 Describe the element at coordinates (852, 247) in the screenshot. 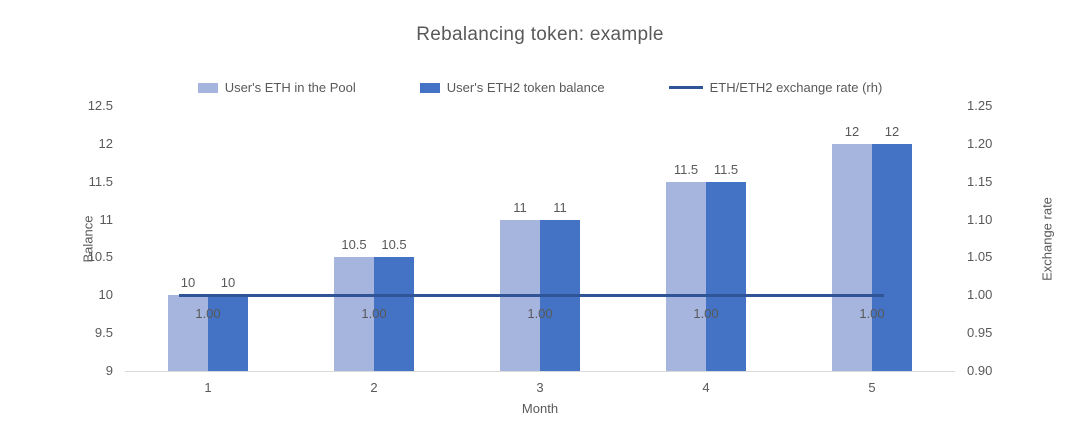

I see `bar-eth-in-pool: 12` at that location.